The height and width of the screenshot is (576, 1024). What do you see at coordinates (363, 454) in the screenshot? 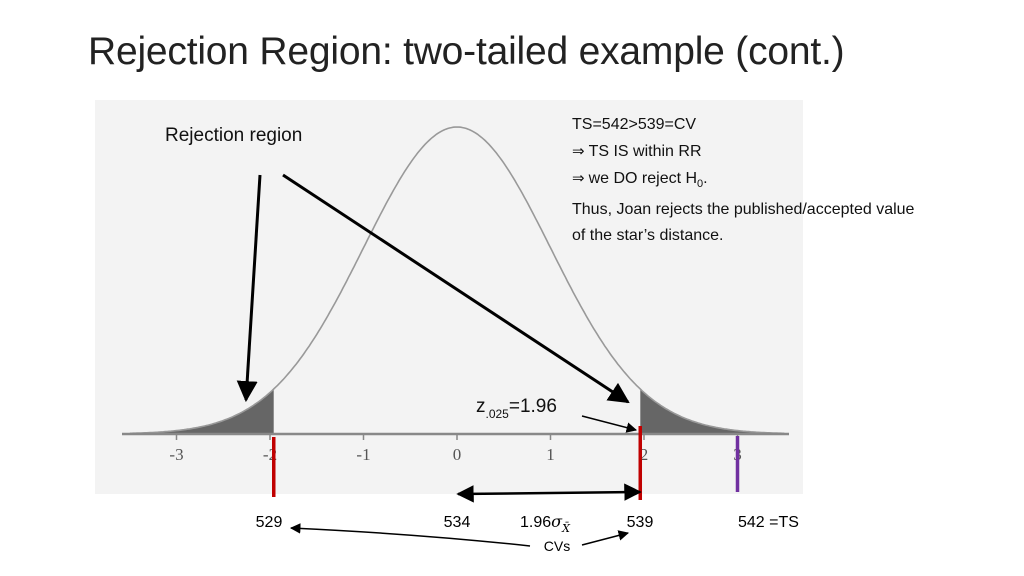
I see `x-tick-label: -1` at bounding box center [363, 454].